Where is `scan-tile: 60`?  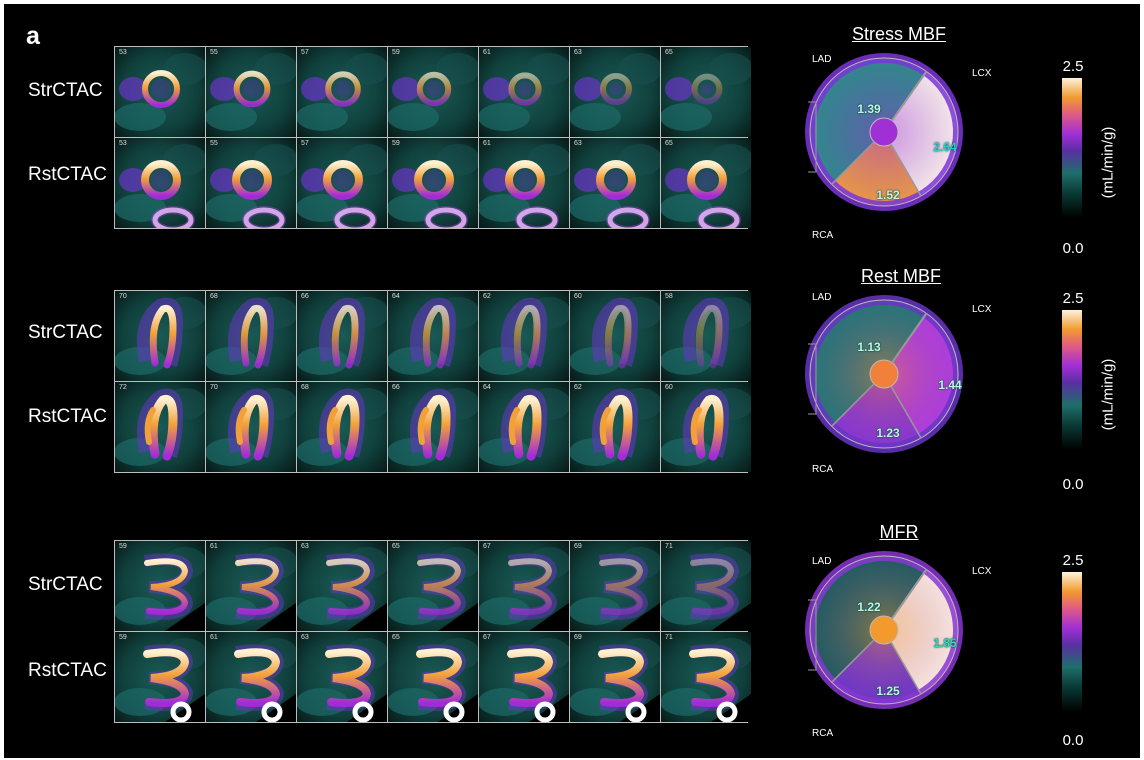
scan-tile: 60 is located at coordinates (615, 336).